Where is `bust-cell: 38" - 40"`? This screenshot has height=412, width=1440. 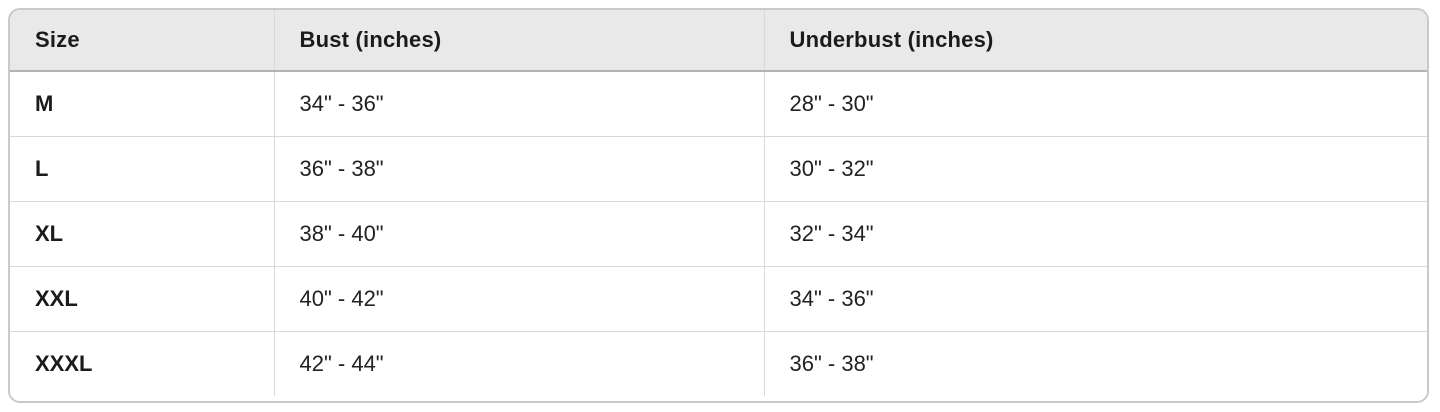 bust-cell: 38" - 40" is located at coordinates (518, 233).